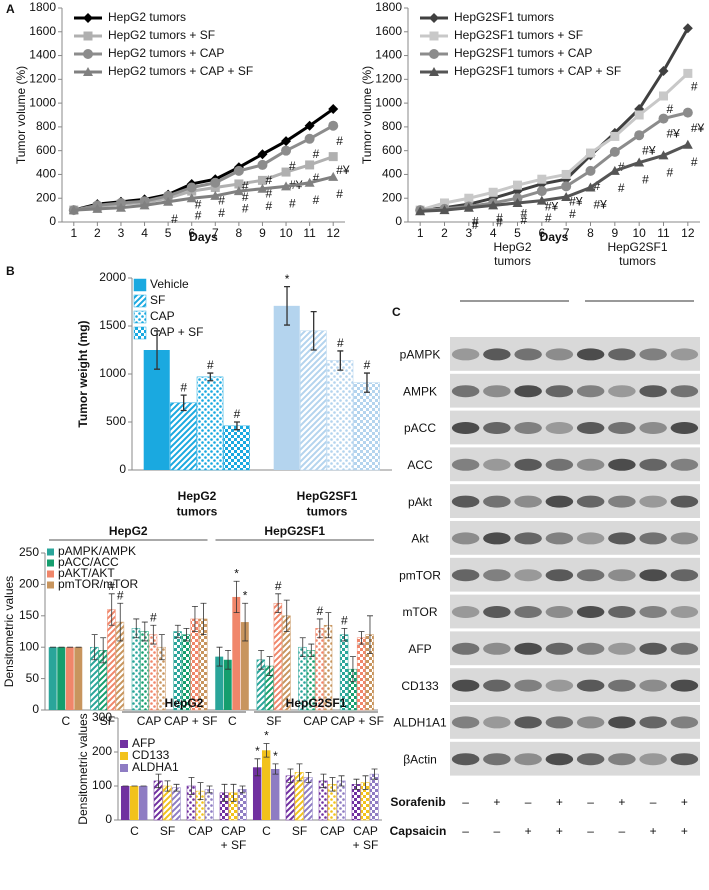 Image resolution: width=709 pixels, height=890 pixels. Describe the element at coordinates (33, 678) in the screenshot. I see `y-tick-label: 50` at that location.